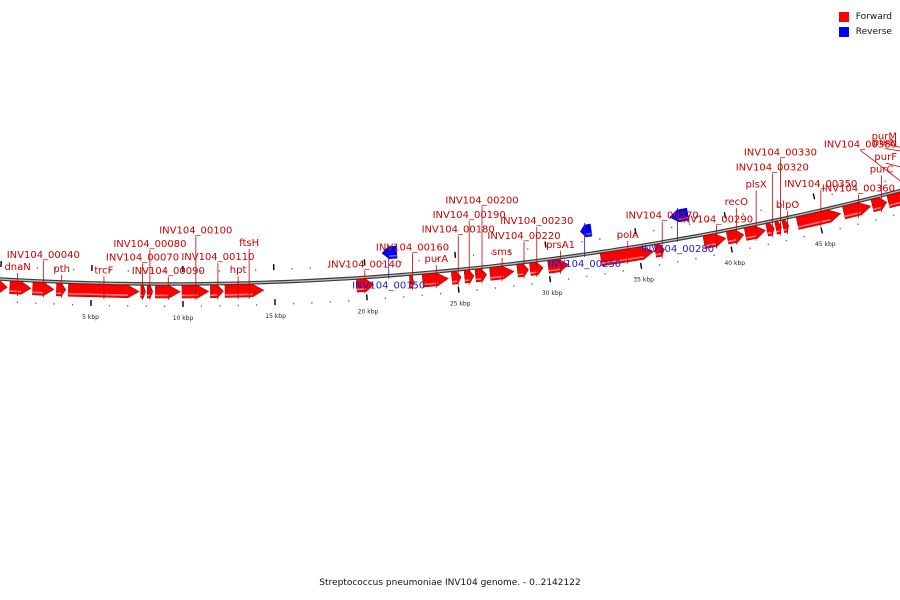 The height and width of the screenshot is (600, 900). Describe the element at coordinates (90, 317) in the screenshot. I see `scale-label: 5 kbp` at that location.